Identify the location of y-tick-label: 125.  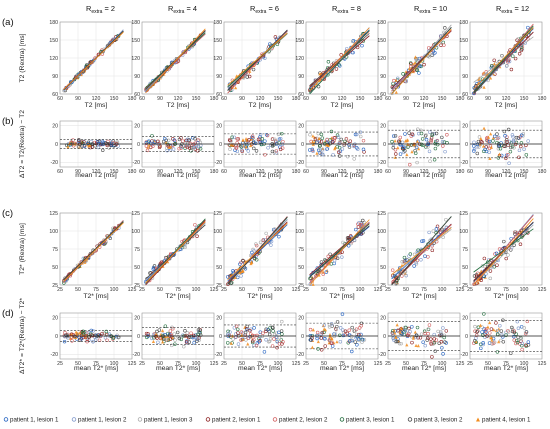
(381, 214).